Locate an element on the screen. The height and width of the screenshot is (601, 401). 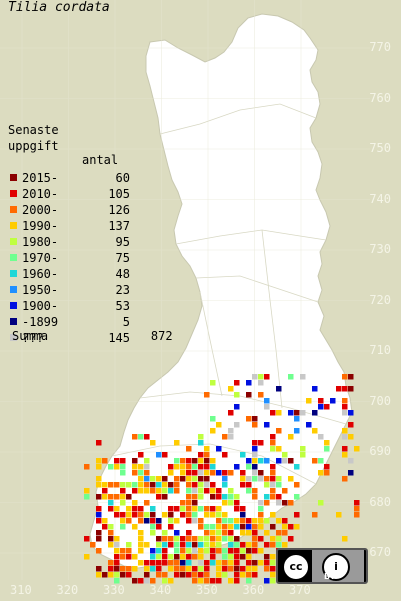
y-tick-label: 690 is located at coordinates (380, 451).